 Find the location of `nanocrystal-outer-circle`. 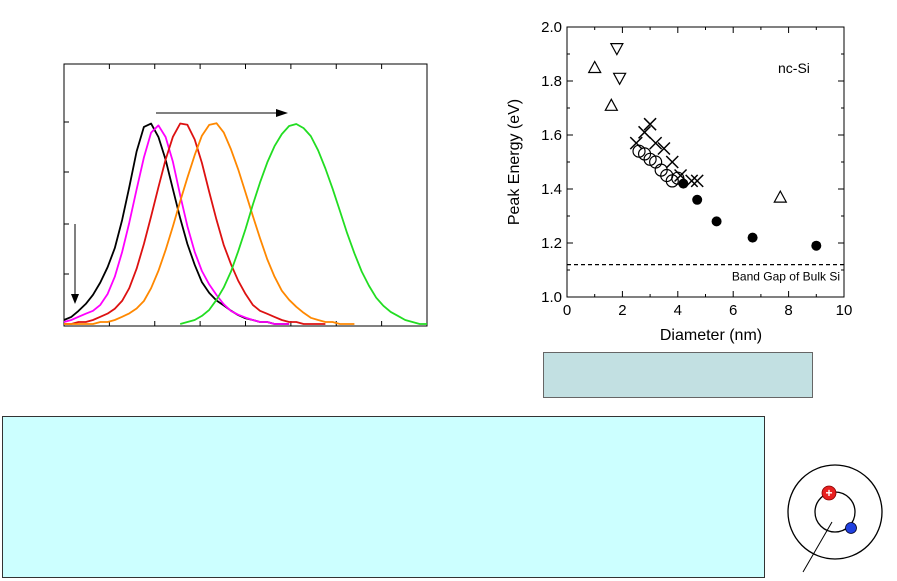

nanocrystal-outer-circle is located at coordinates (835, 512).